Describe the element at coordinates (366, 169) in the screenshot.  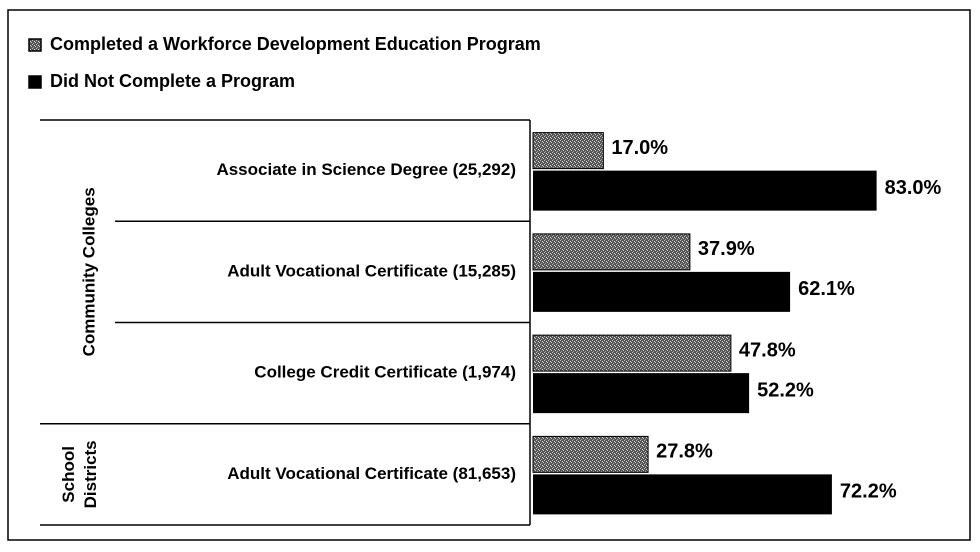
I see `category-label: Associate in Science Degree (25,292)` at that location.